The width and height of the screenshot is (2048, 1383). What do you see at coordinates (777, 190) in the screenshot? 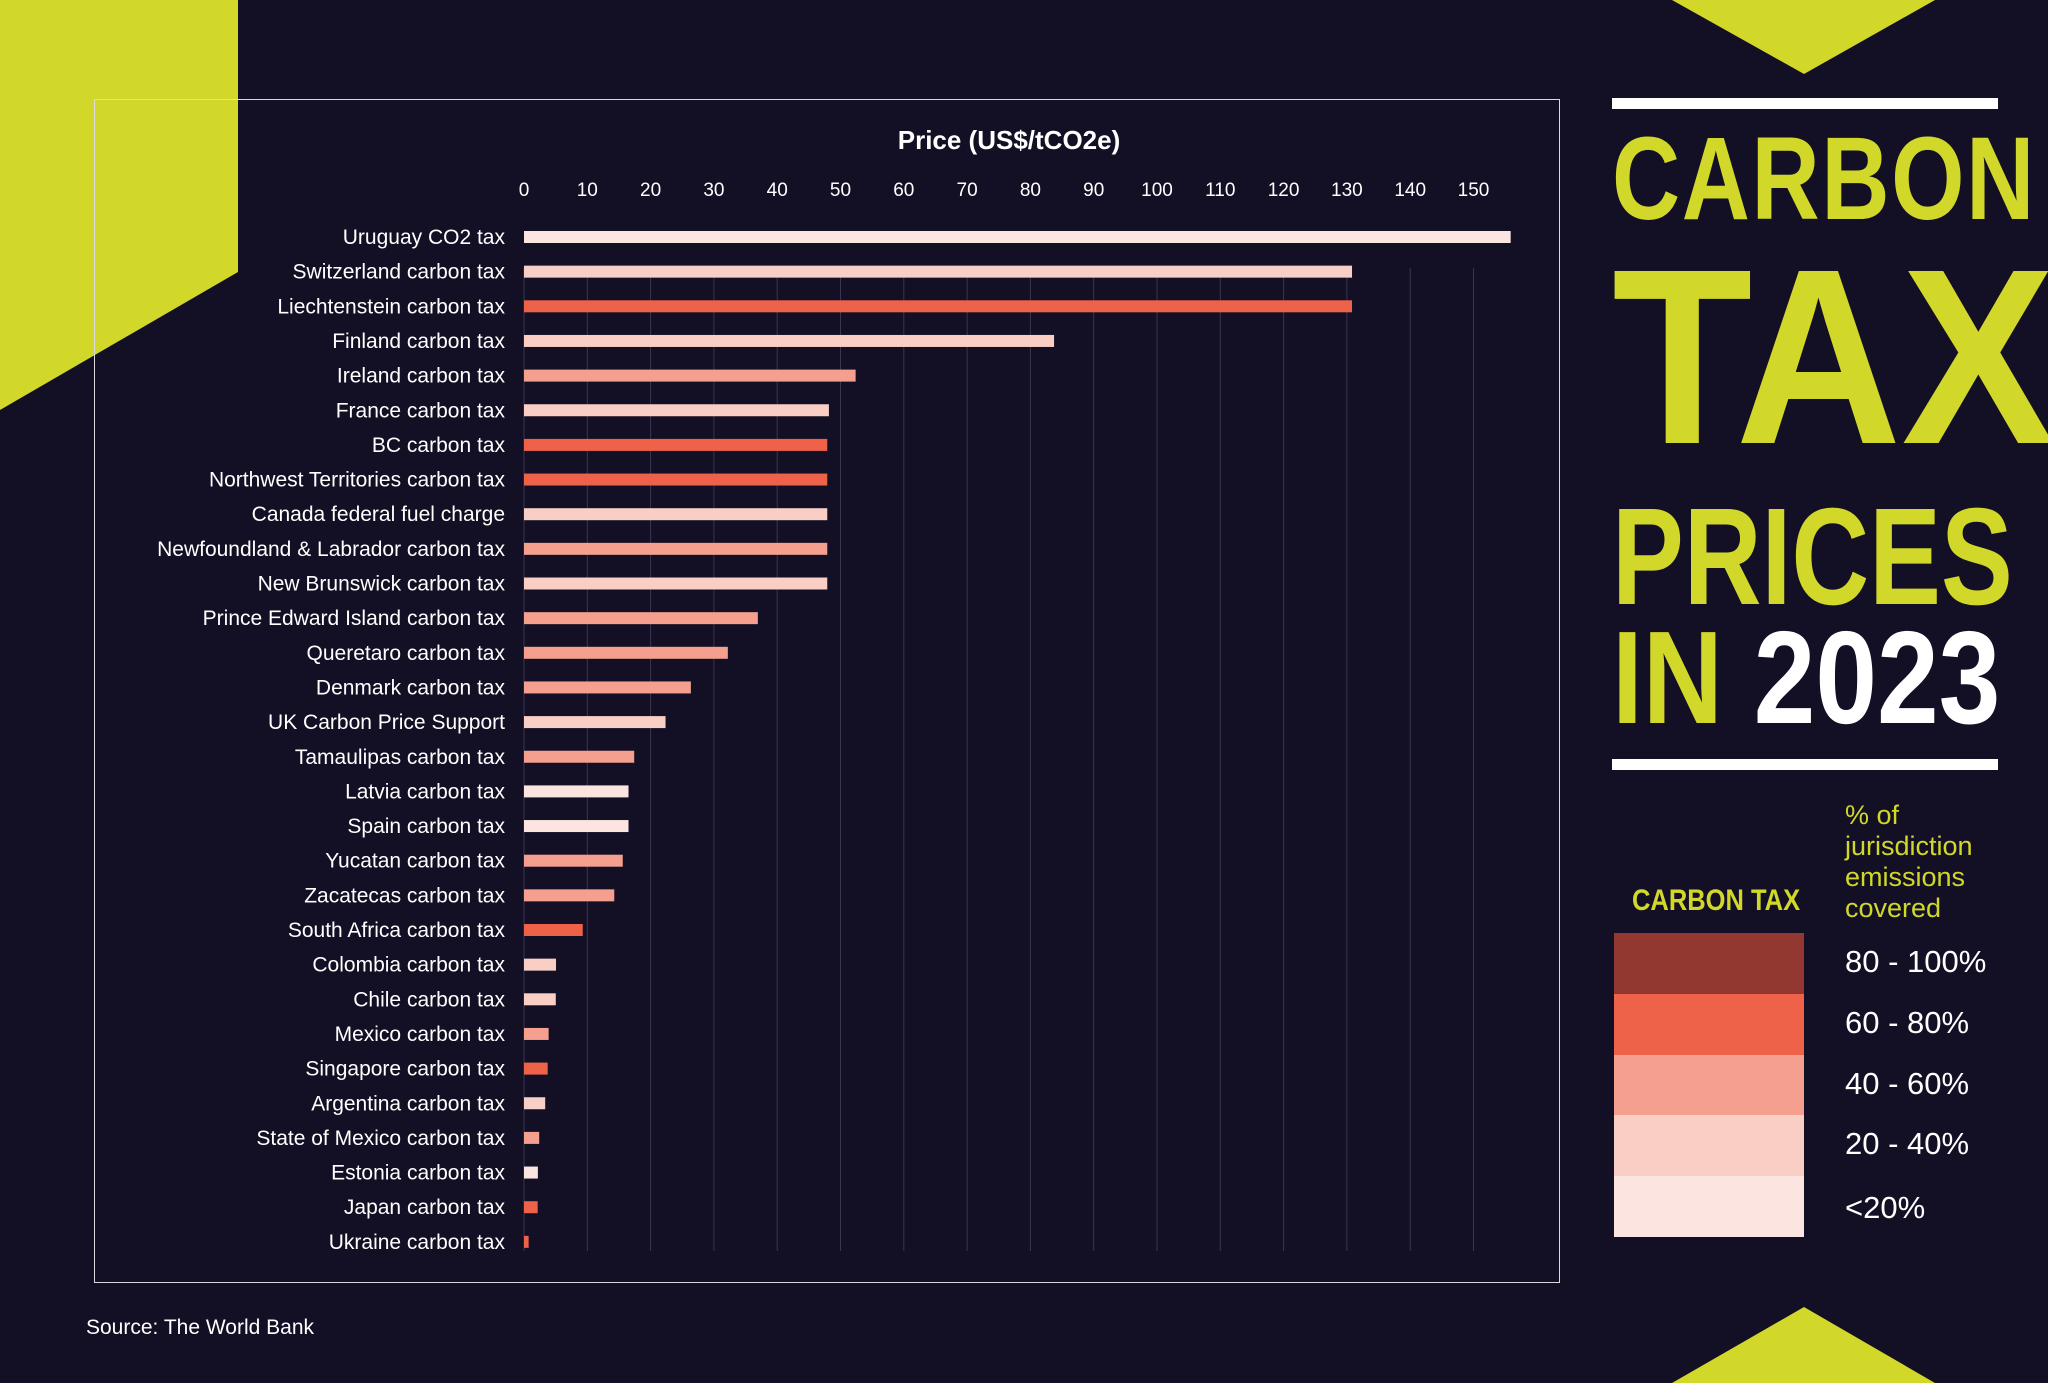
I see `x-tick-label-40: 40` at bounding box center [777, 190].